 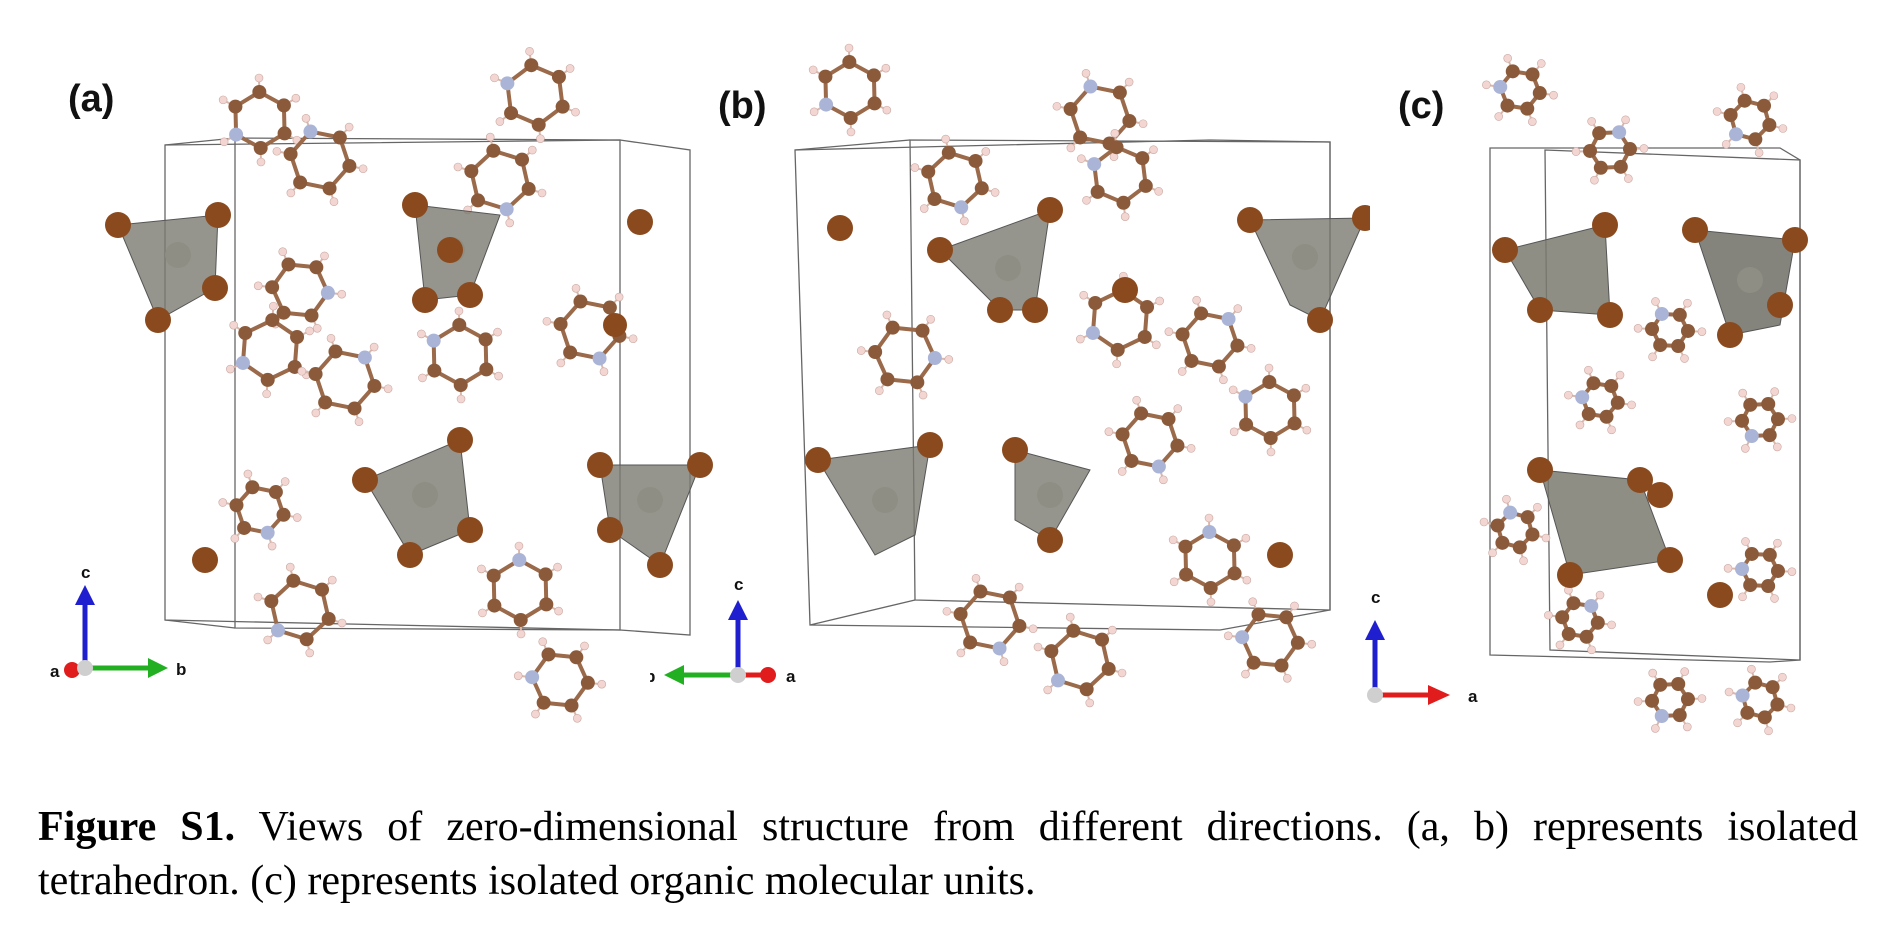 I want to click on axis-indicator-a: c b a, so click(x=118, y=622).